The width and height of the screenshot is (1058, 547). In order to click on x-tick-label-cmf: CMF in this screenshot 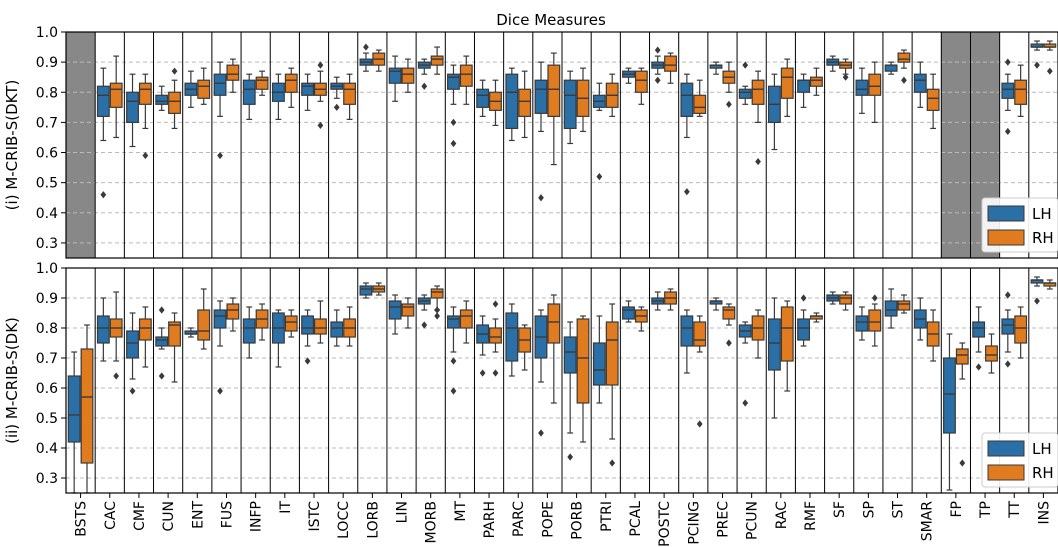, I will do `click(140, 516)`.